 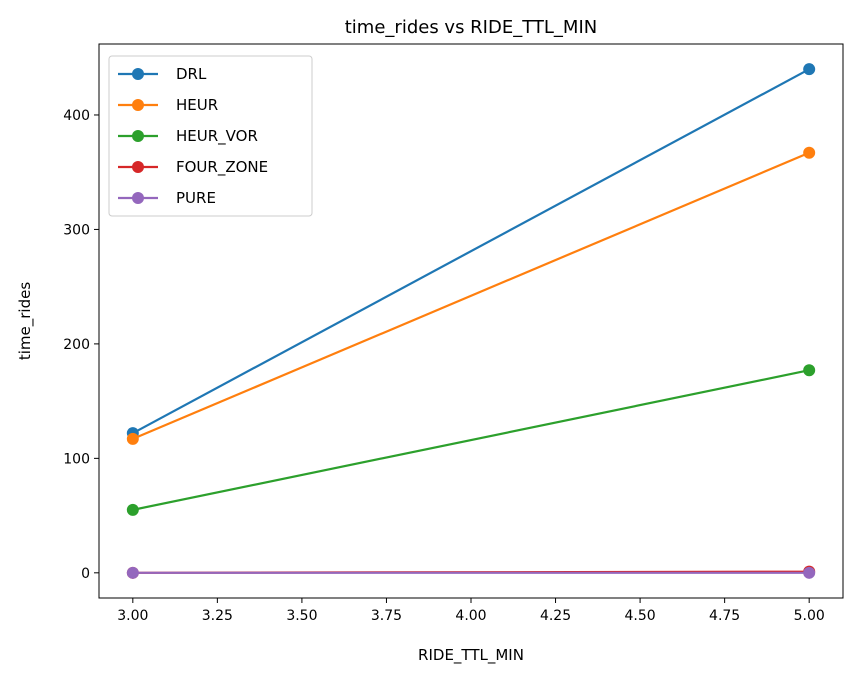 I want to click on y-tick-label: 400, so click(x=76, y=116).